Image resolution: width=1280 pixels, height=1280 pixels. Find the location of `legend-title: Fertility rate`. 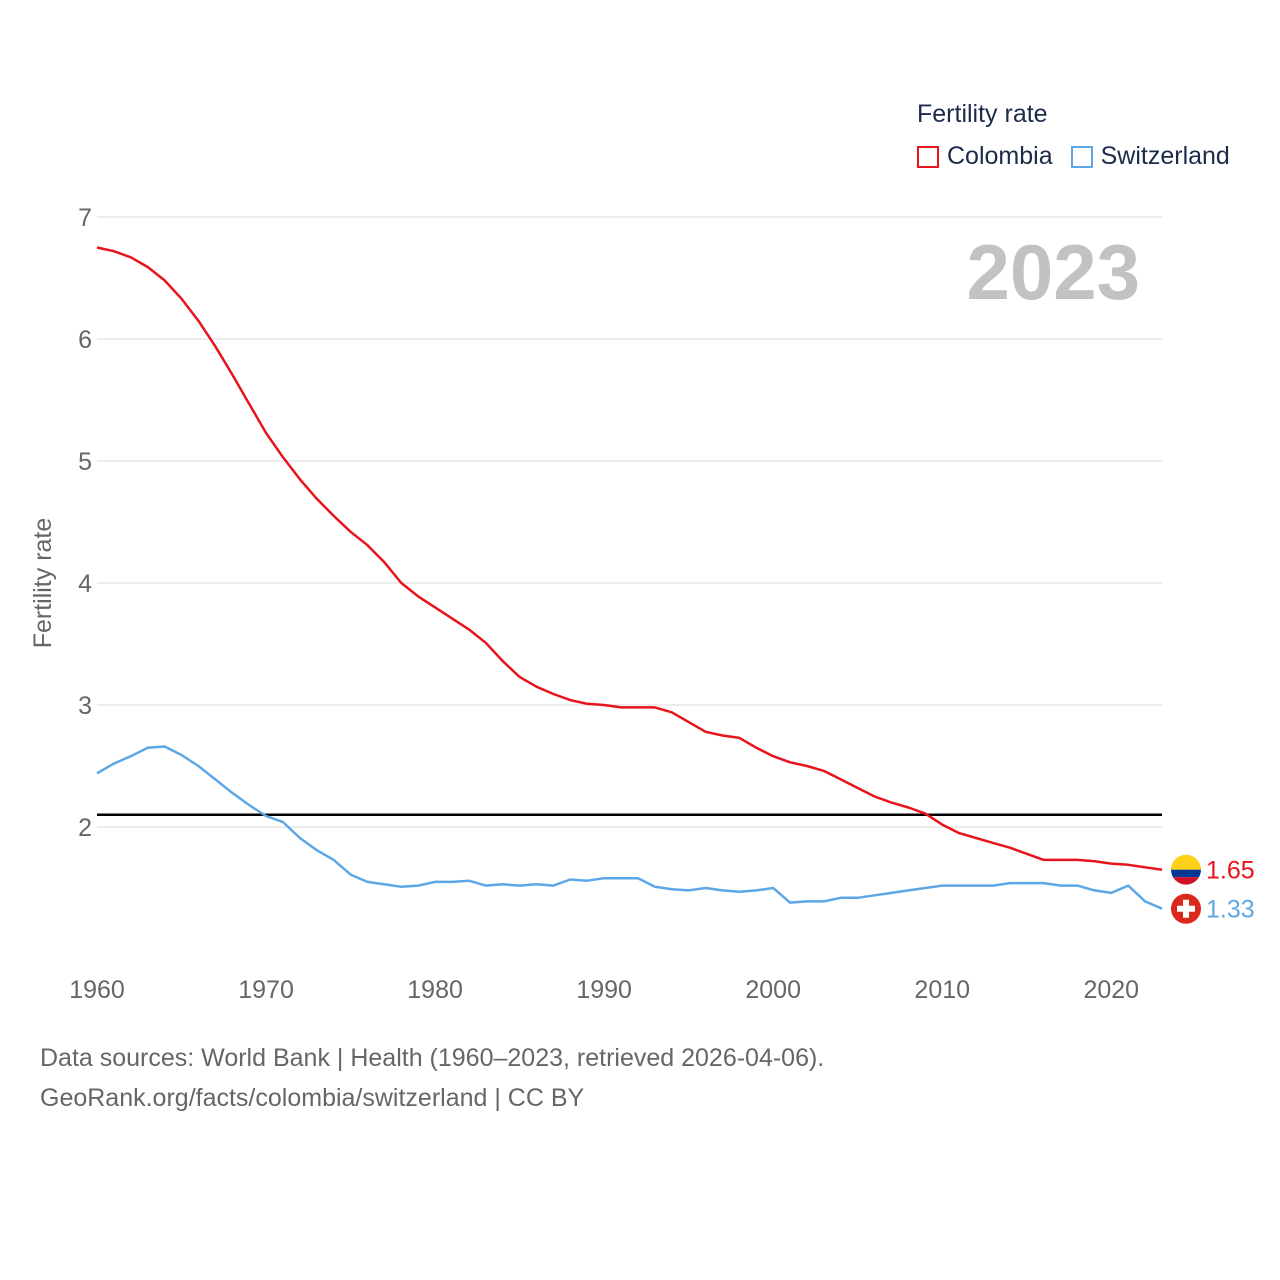

legend-title: Fertility rate is located at coordinates (982, 114).